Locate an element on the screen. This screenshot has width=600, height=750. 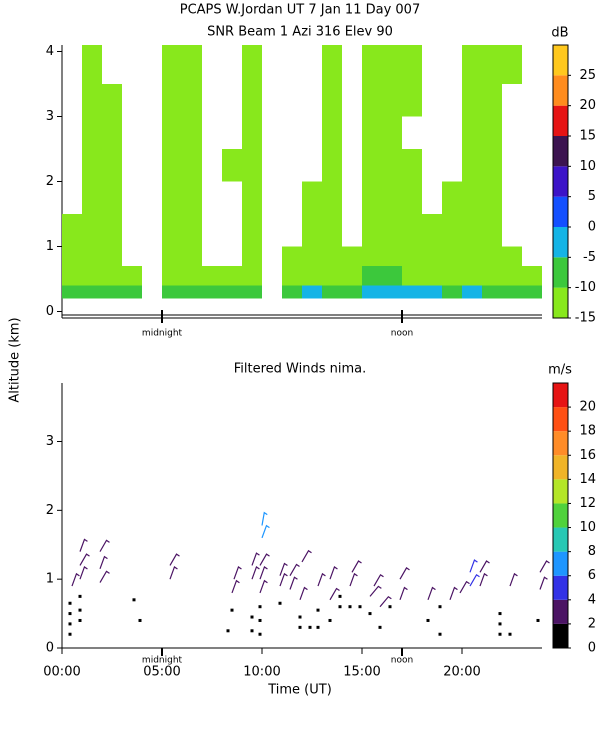
colorbar-tick-label: 5 is located at coordinates (592, 196).